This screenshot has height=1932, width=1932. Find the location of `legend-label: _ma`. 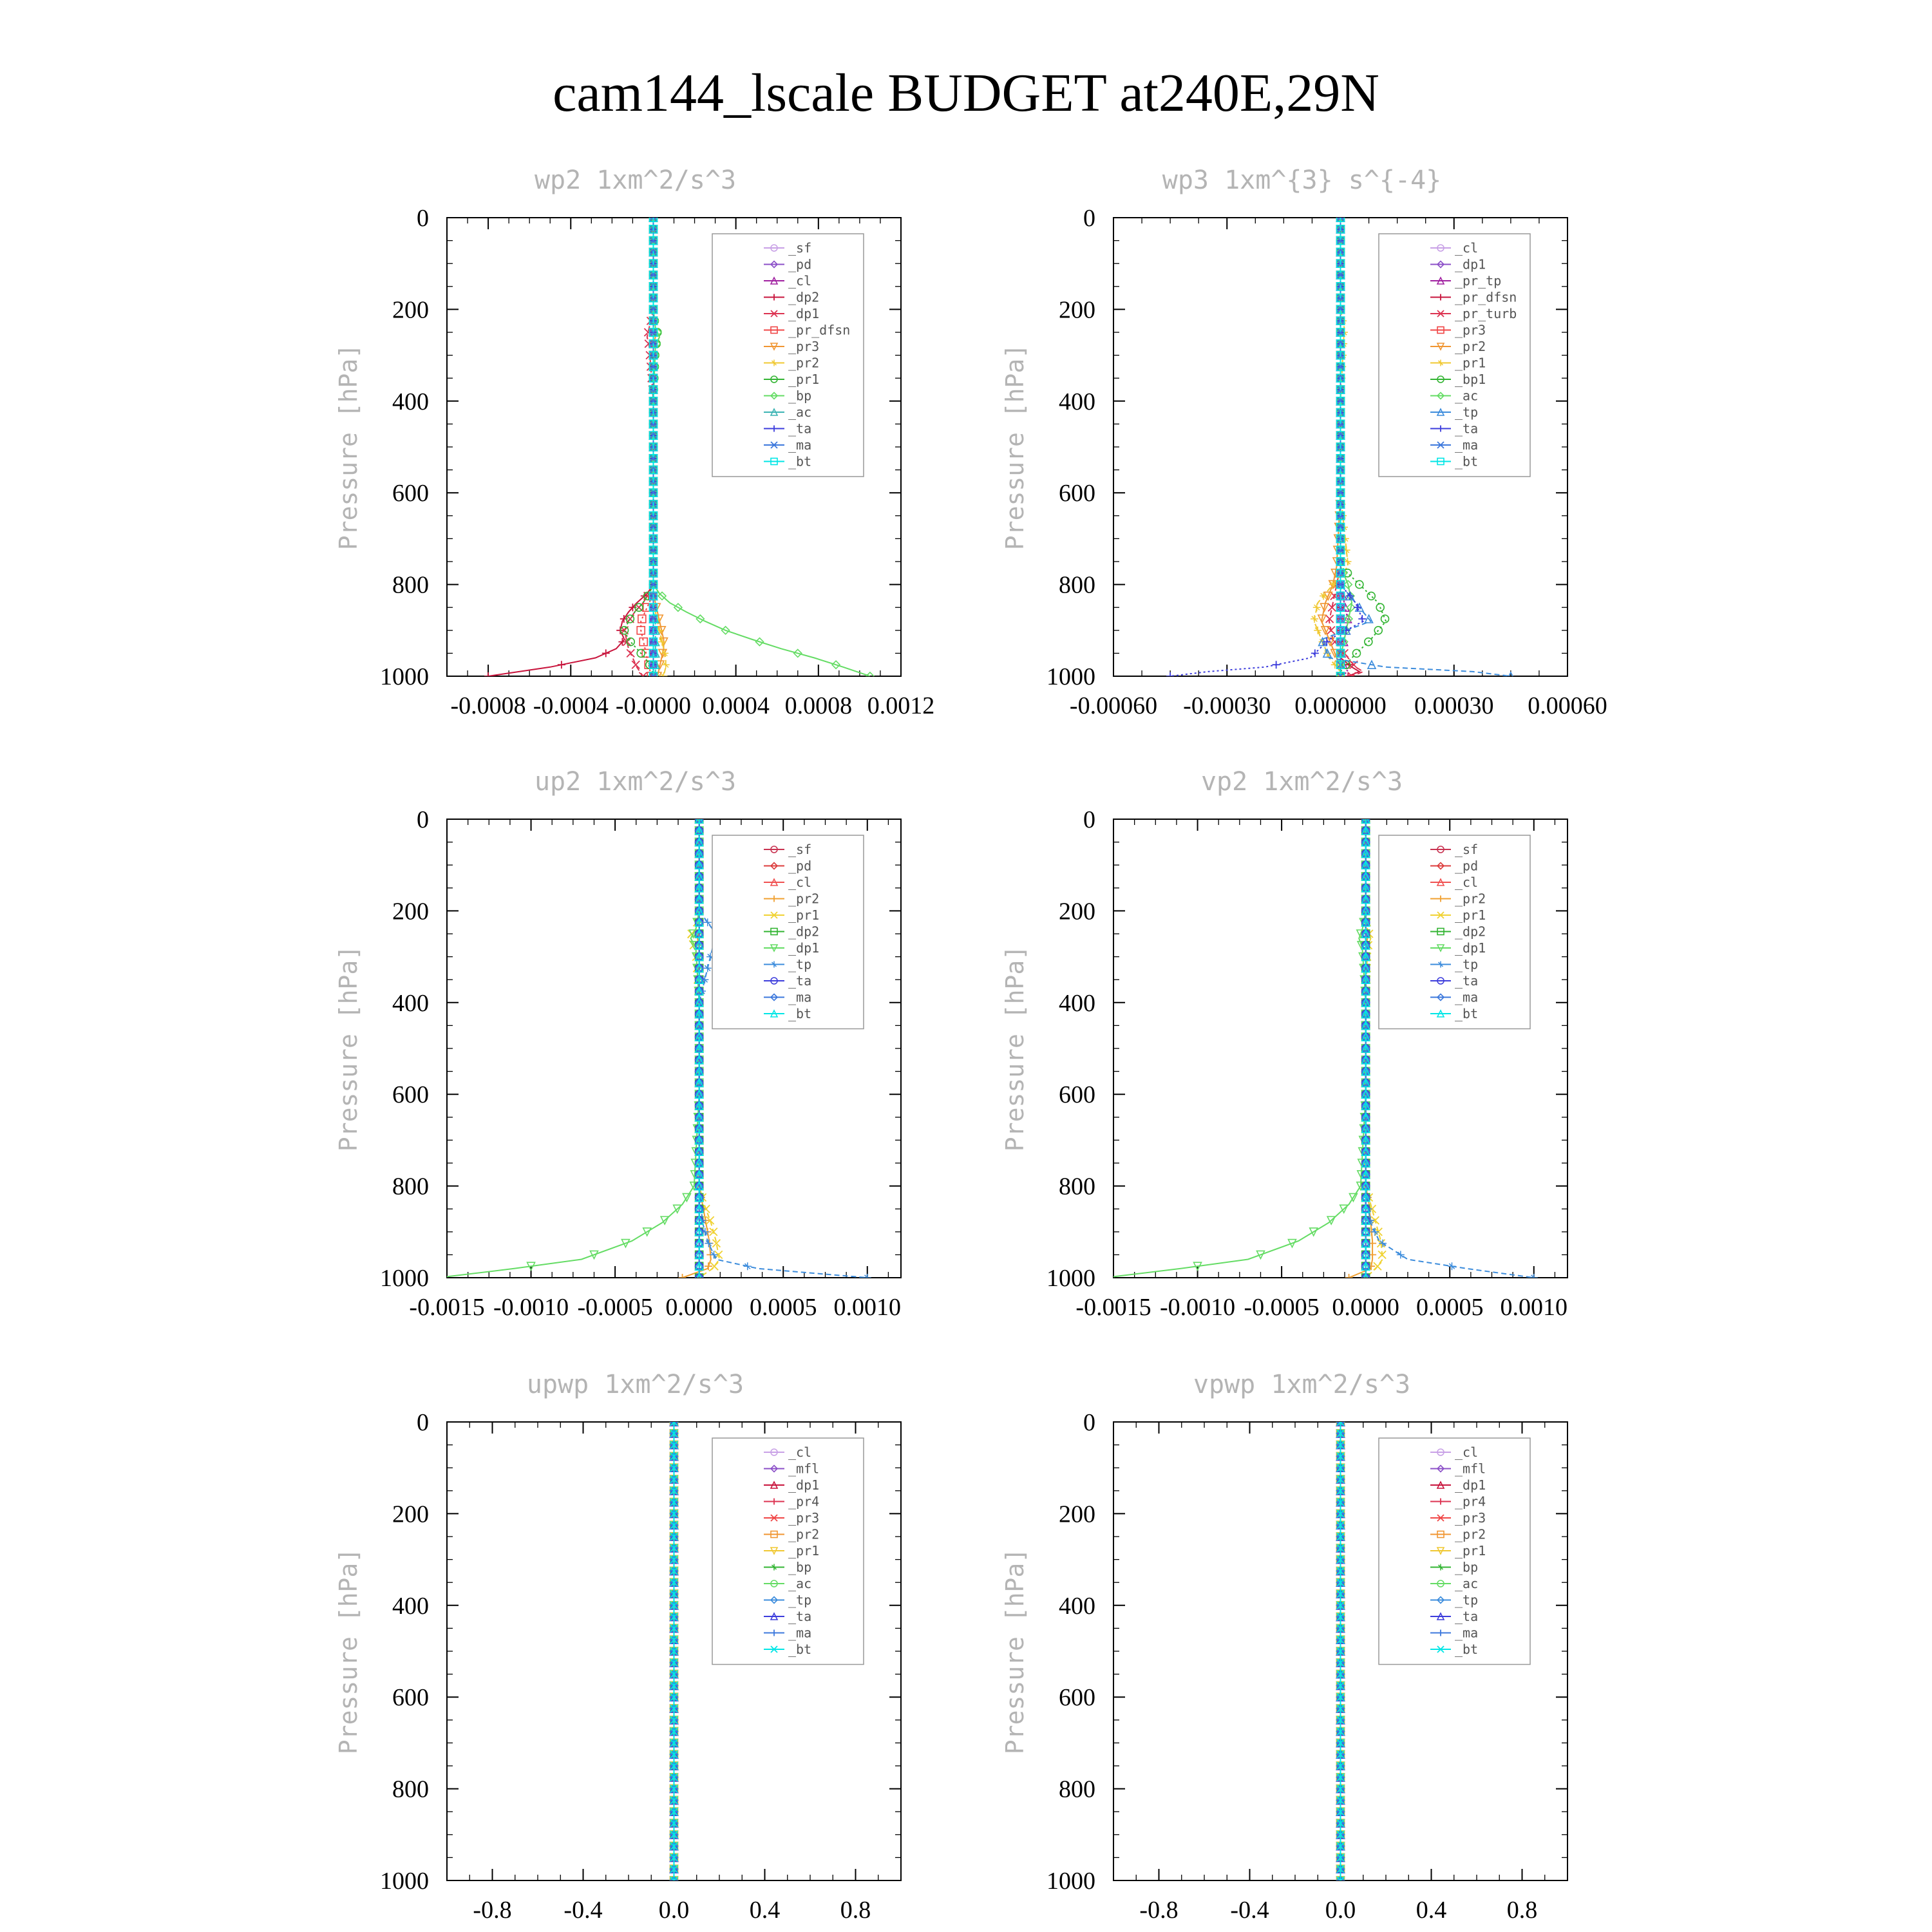

legend-label: _ma is located at coordinates (1467, 998).